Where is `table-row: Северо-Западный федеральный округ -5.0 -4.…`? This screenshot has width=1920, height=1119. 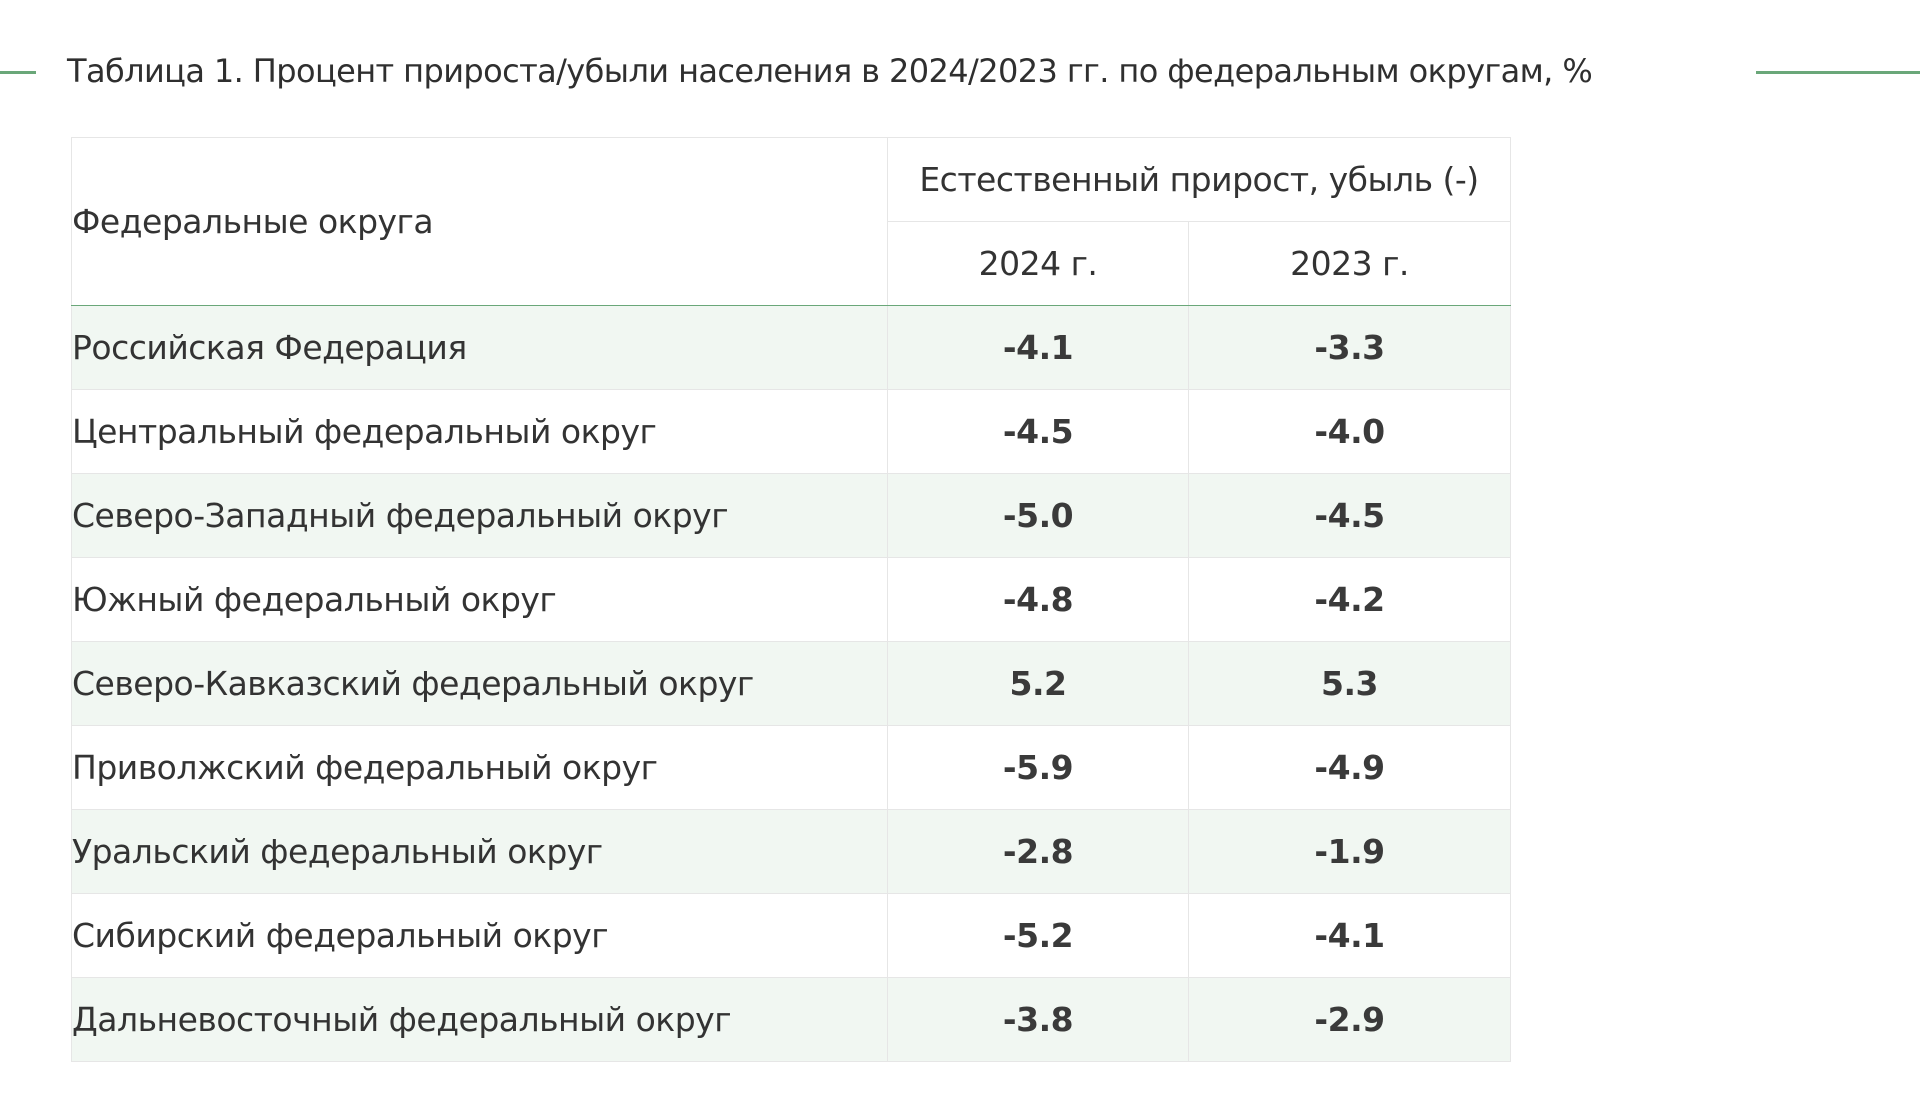
table-row: Северо-Западный федеральный округ -5.0 -4.… is located at coordinates (791, 515).